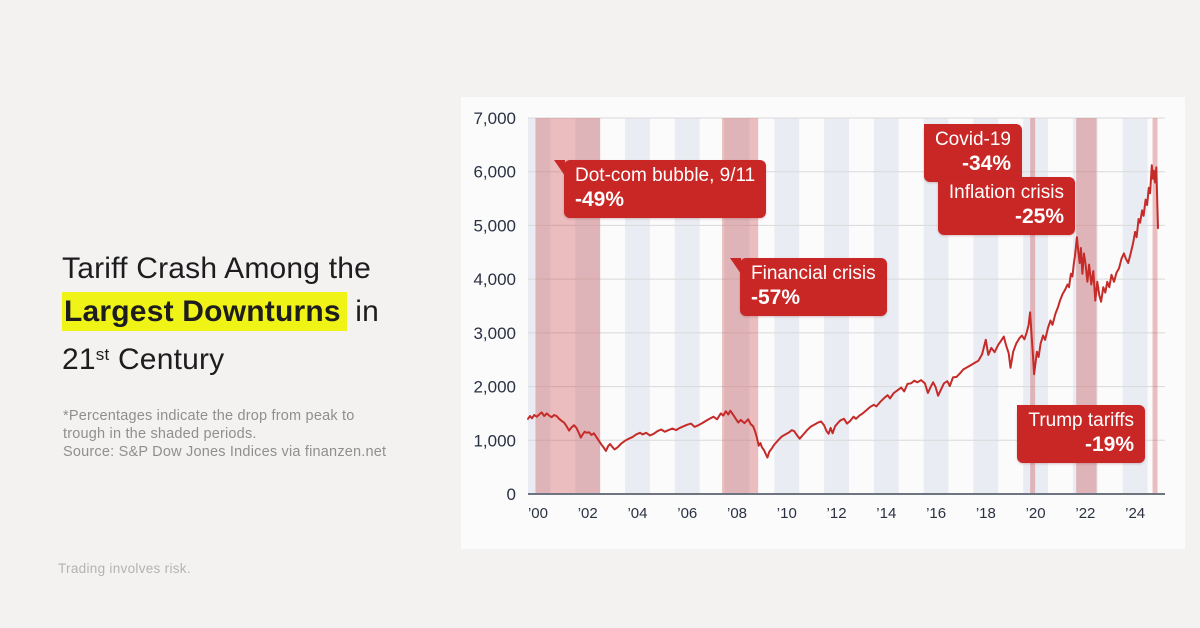  What do you see at coordinates (494, 279) in the screenshot?
I see `y-axis-label: 4,000` at bounding box center [494, 279].